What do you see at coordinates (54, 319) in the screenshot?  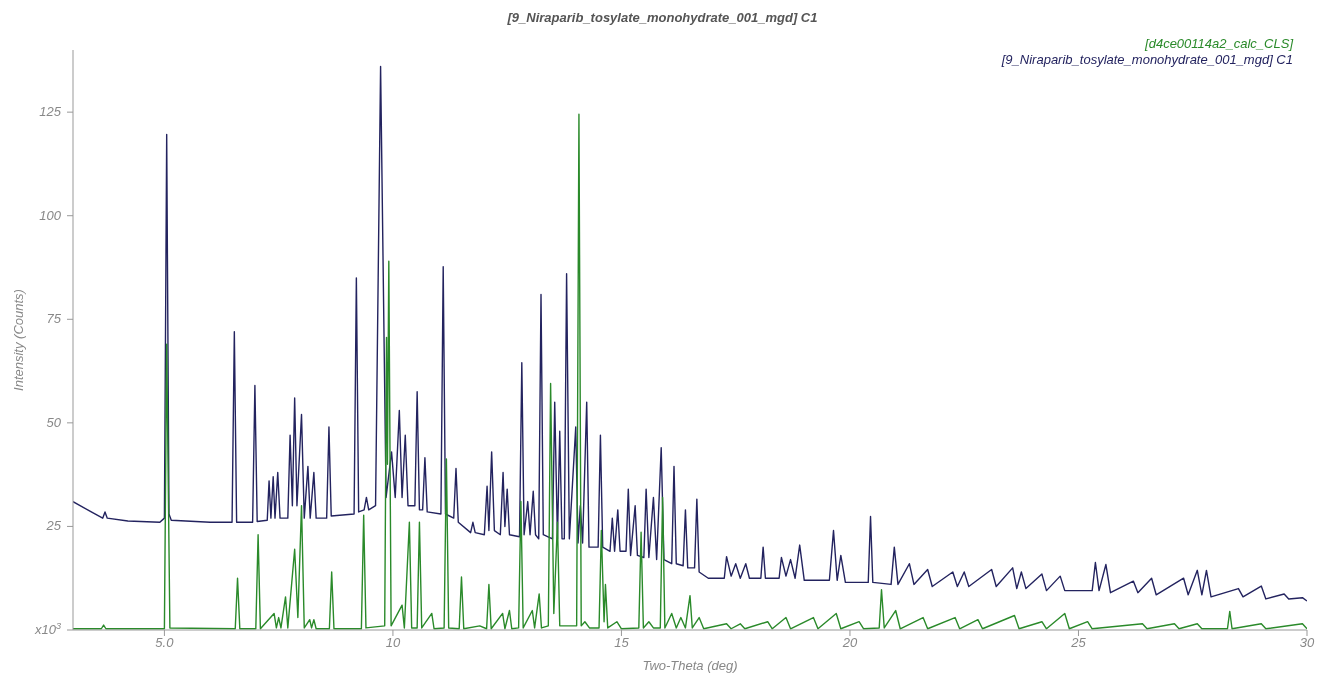 I see `y-tick-label: 75` at bounding box center [54, 319].